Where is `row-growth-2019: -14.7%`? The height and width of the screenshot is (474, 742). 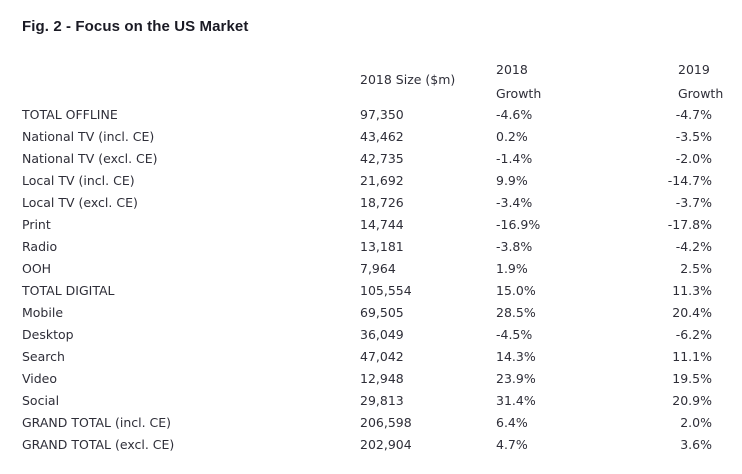 row-growth-2019: -14.7% is located at coordinates (689, 180).